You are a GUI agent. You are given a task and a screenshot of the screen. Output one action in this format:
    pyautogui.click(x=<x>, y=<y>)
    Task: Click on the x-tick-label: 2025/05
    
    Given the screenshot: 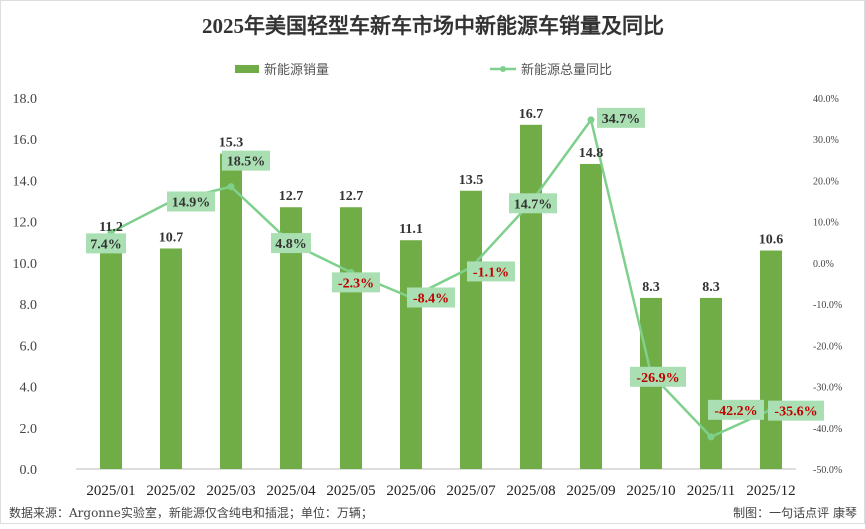 What is the action you would take?
    pyautogui.click(x=350, y=491)
    